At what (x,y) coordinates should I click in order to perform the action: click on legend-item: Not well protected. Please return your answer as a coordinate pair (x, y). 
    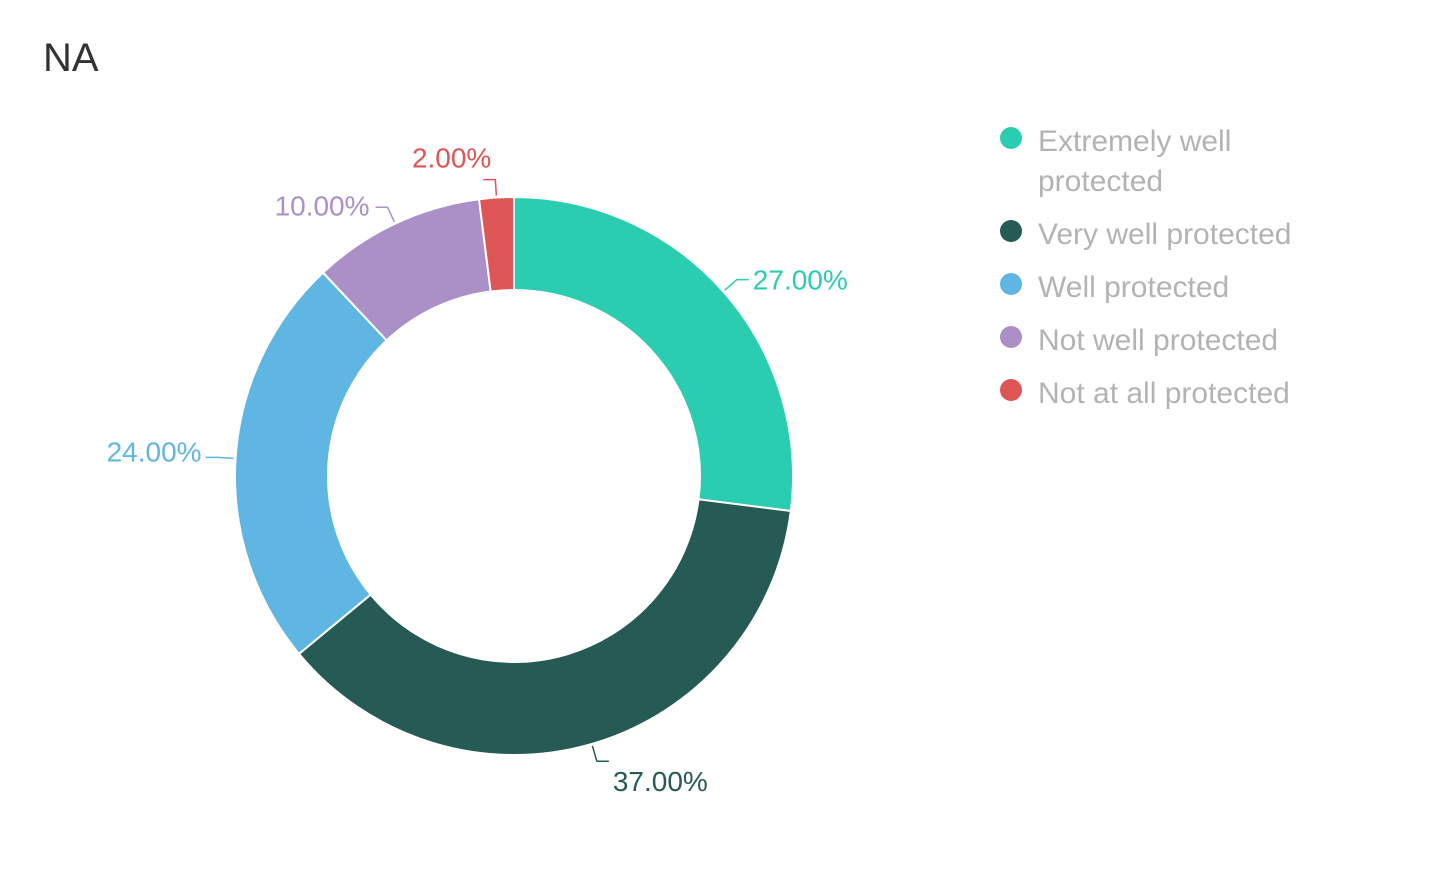
    Looking at the image, I should click on (1165, 341).